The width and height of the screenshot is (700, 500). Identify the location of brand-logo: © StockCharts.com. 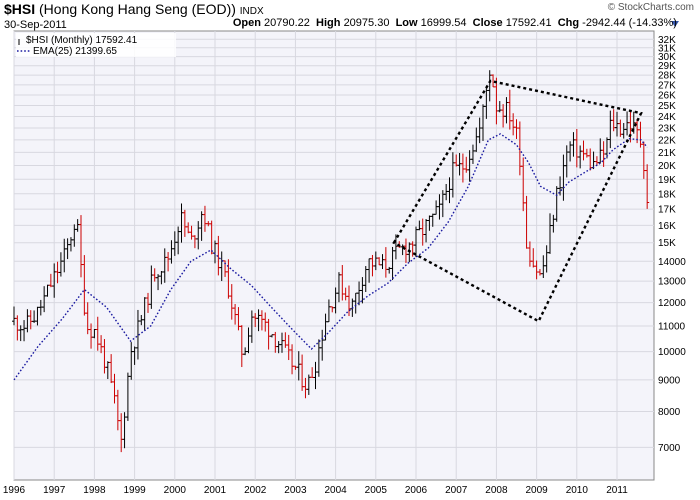
(650, 7).